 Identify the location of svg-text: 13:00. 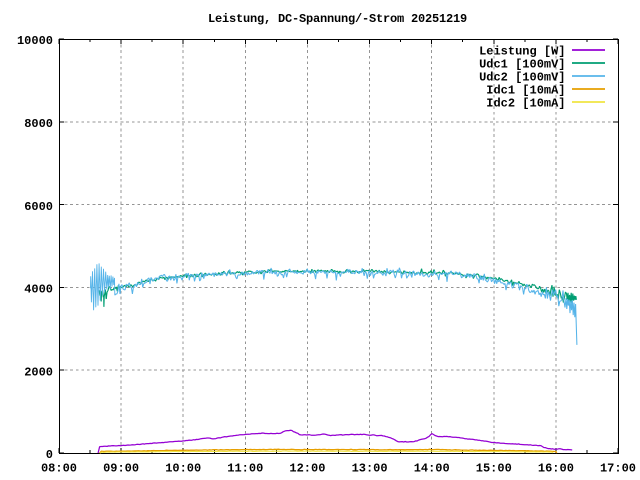
(370, 469).